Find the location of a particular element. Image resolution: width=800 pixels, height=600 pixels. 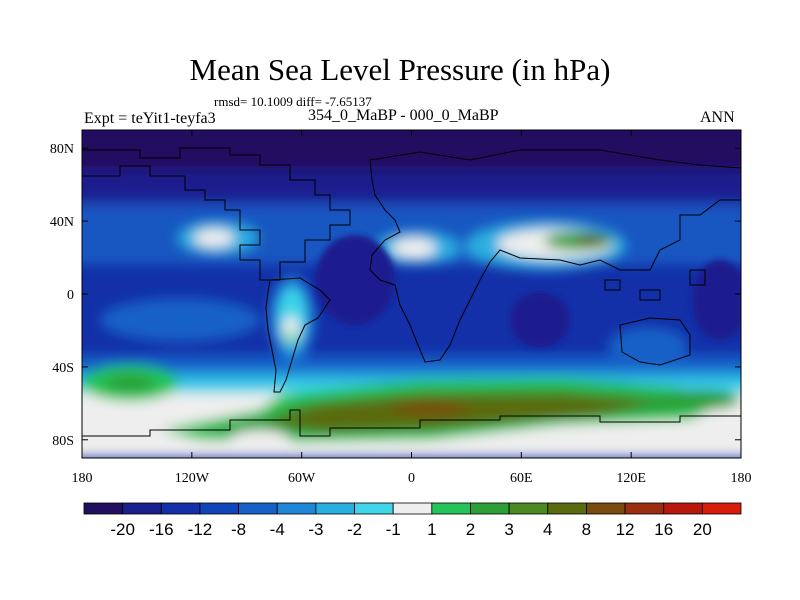

colorbar-label: 16 is located at coordinates (663, 529).